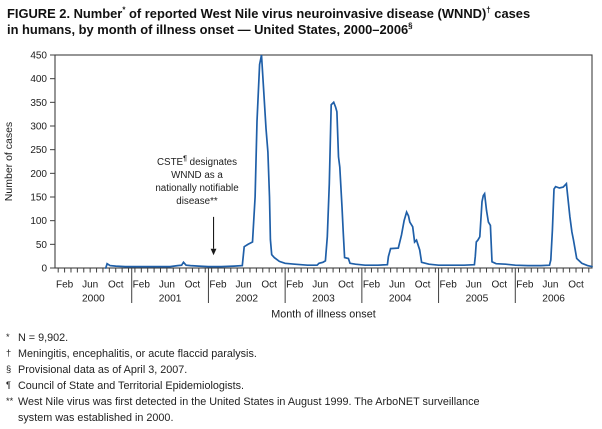 The image size is (602, 429). Describe the element at coordinates (553, 299) in the screenshot. I see `year-label: 2006` at that location.